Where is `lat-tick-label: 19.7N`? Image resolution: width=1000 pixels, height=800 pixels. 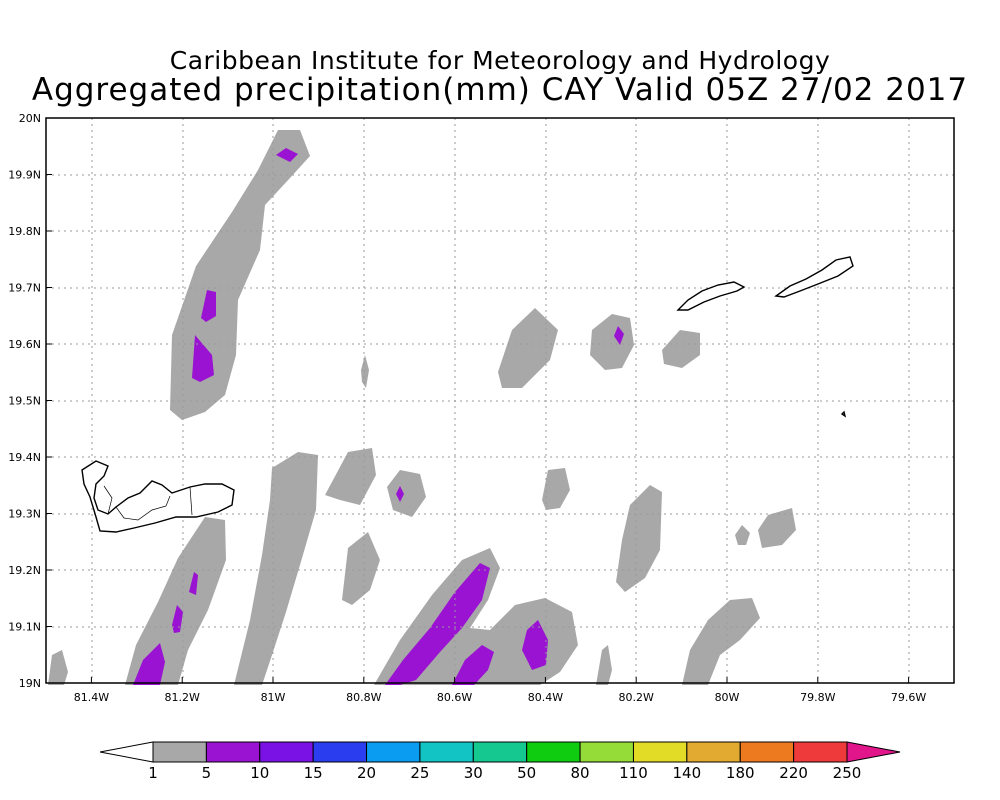 lat-tick-label: 19.7N is located at coordinates (24, 288).